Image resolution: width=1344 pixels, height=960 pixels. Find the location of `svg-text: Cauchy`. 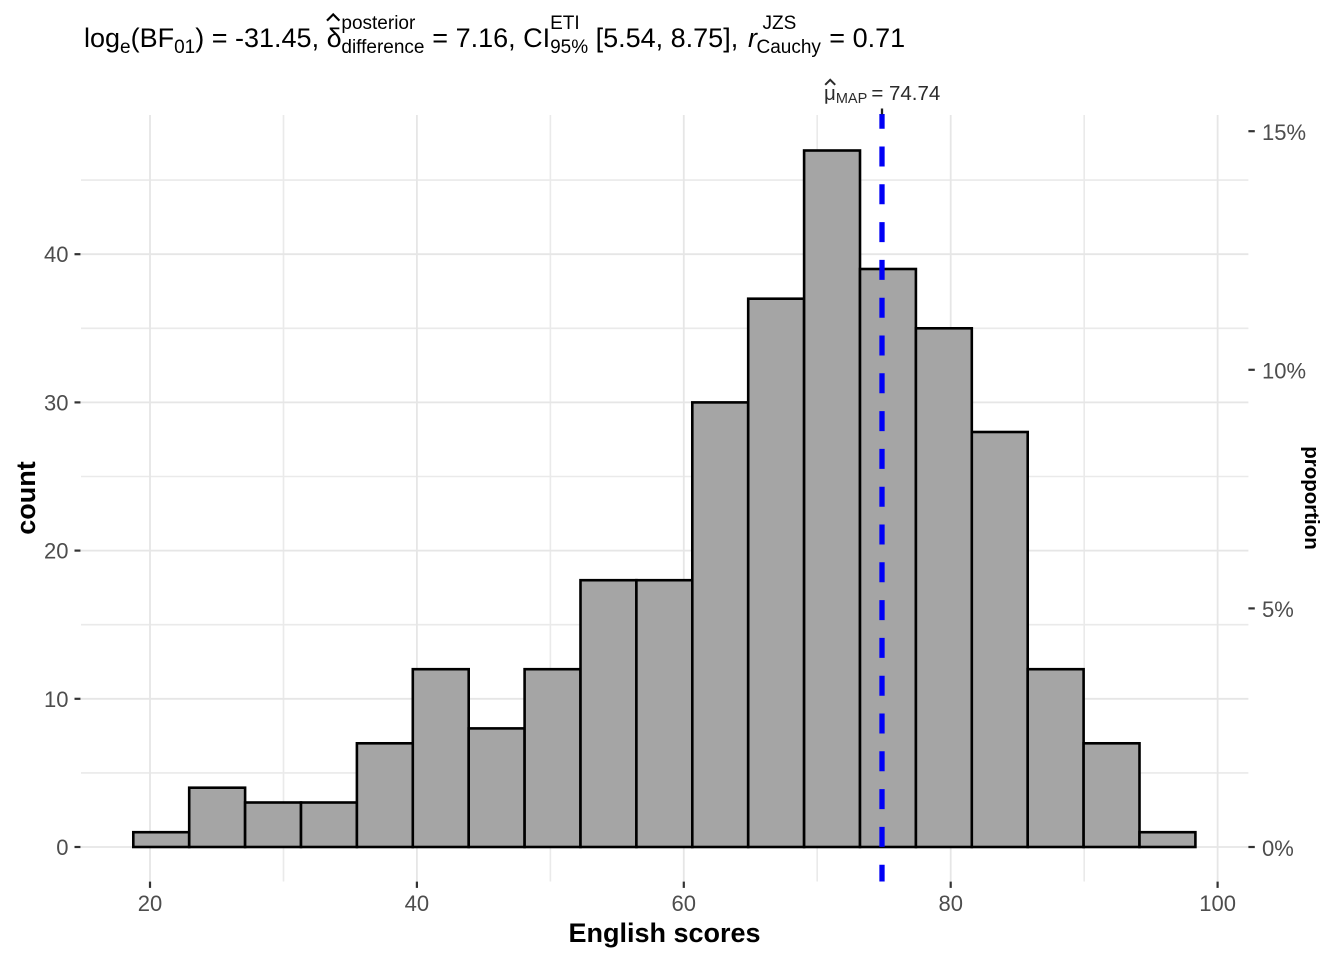

svg-text: Cauchy is located at coordinates (789, 47).